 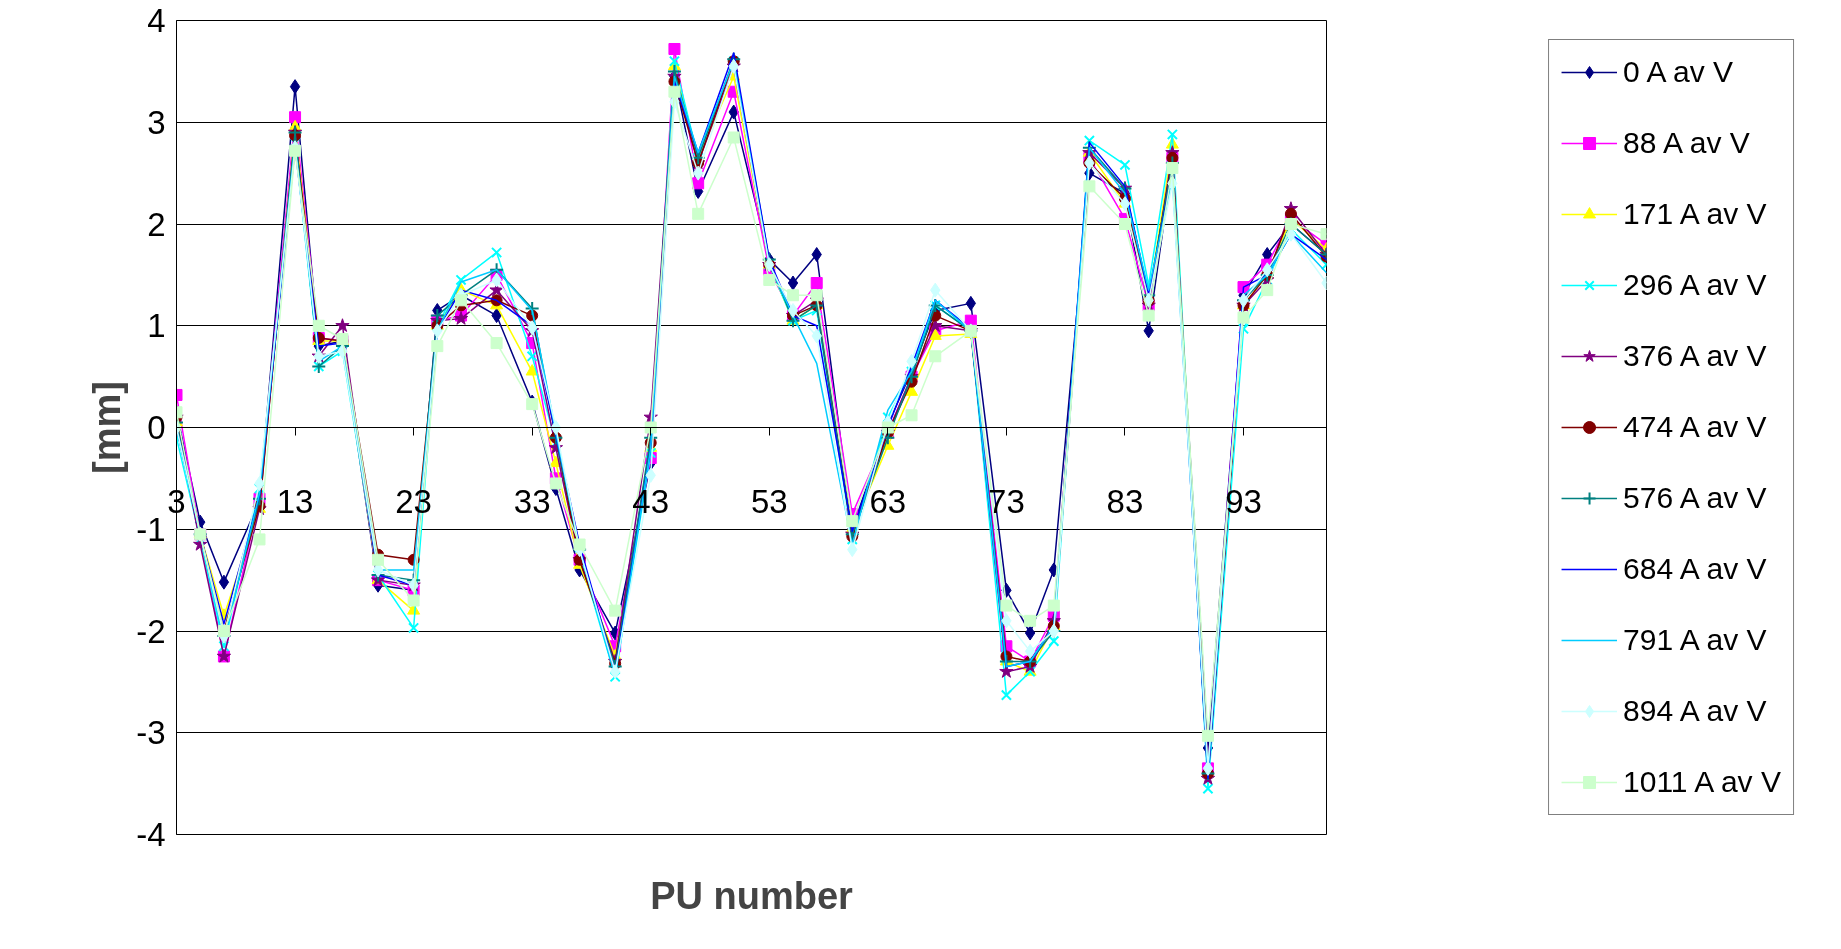 I want to click on x-tick-label: 53, so click(x=769, y=501).